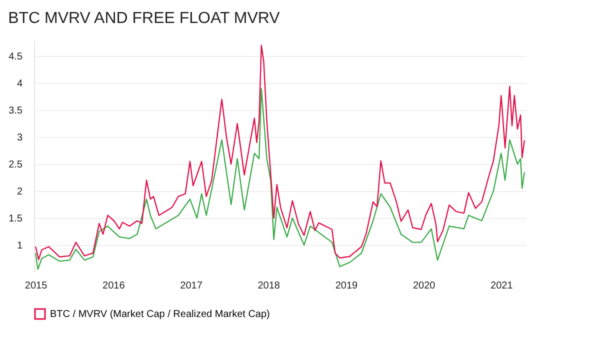  Describe the element at coordinates (19, 138) in the screenshot. I see `y-tick-label: 3` at that location.